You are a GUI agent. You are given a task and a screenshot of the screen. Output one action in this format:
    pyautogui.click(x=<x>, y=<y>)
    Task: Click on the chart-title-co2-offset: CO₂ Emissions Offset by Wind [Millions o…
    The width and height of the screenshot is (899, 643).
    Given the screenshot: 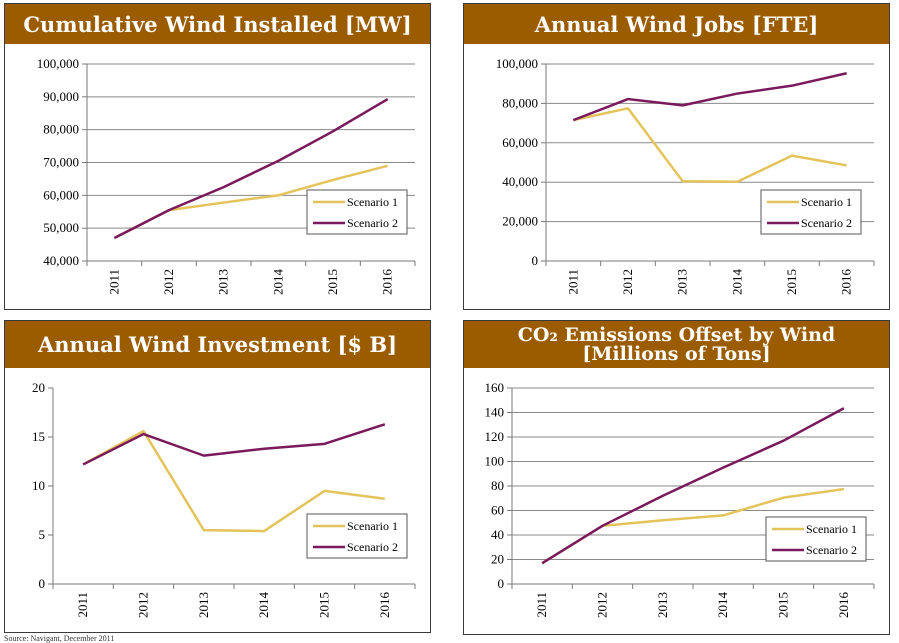 What is the action you would take?
    pyautogui.click(x=676, y=344)
    